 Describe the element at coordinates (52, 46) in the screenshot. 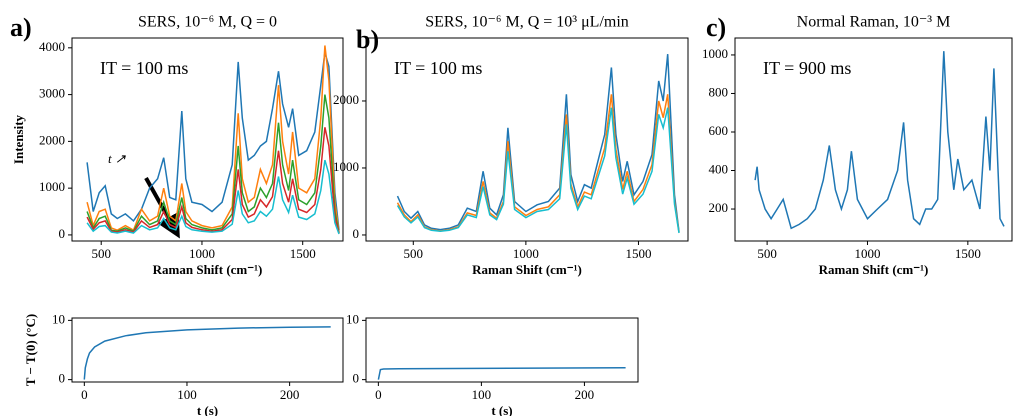

I see `y-tick-label: 4000` at that location.